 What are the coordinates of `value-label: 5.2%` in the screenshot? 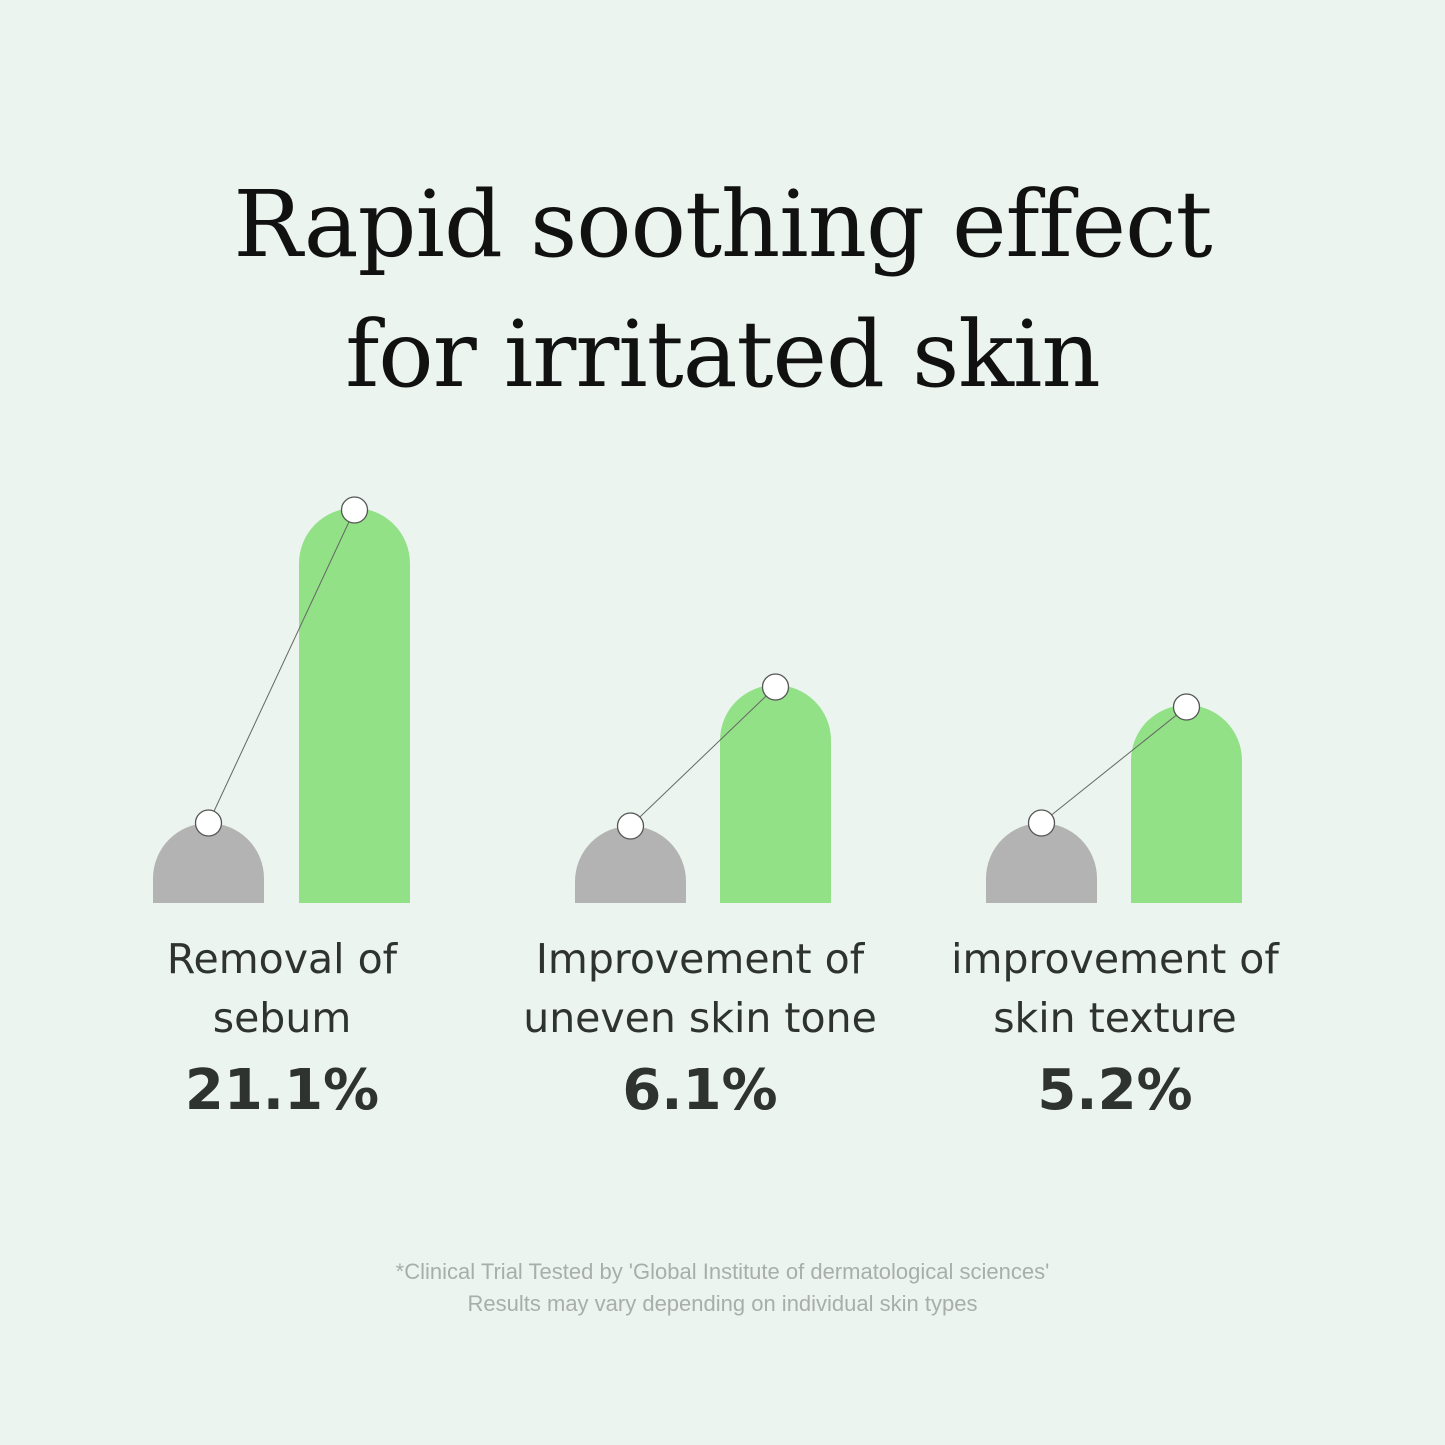 It's located at (1115, 1090).